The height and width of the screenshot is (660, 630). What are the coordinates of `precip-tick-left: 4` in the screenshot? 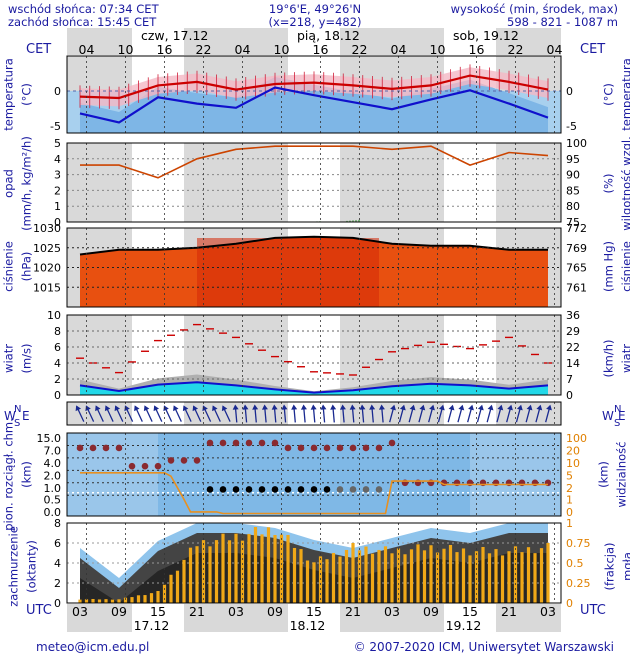 It's located at (57, 159).